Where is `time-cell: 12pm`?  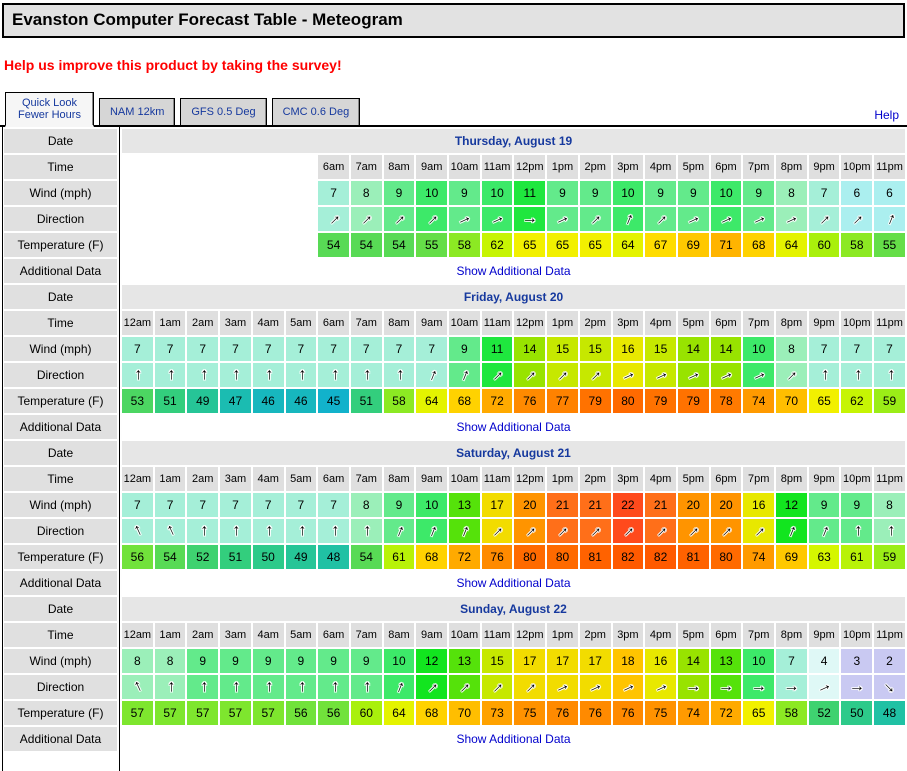 time-cell: 12pm is located at coordinates (530, 479).